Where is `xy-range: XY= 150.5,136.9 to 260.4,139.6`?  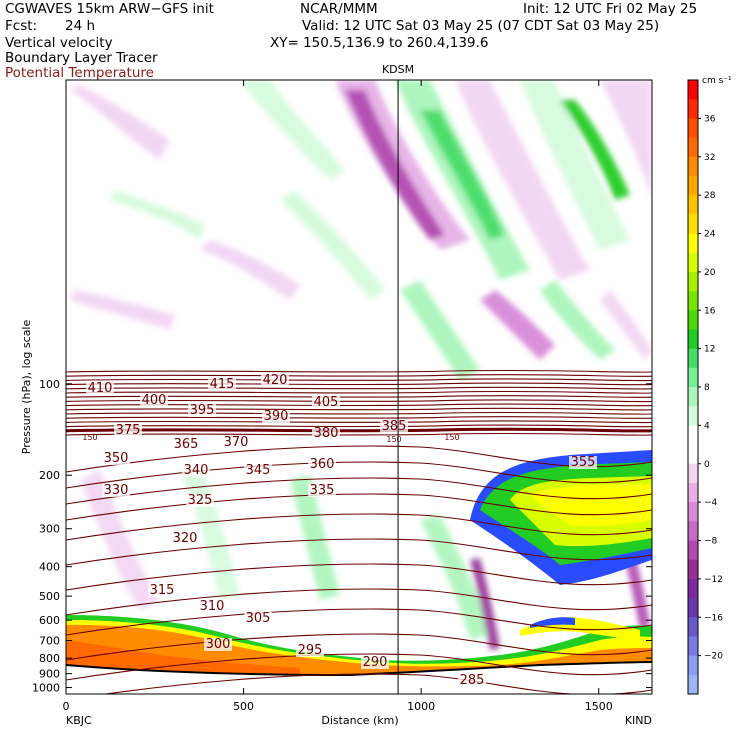 xy-range: XY= 150.5,136.9 to 260.4,139.6 is located at coordinates (379, 43).